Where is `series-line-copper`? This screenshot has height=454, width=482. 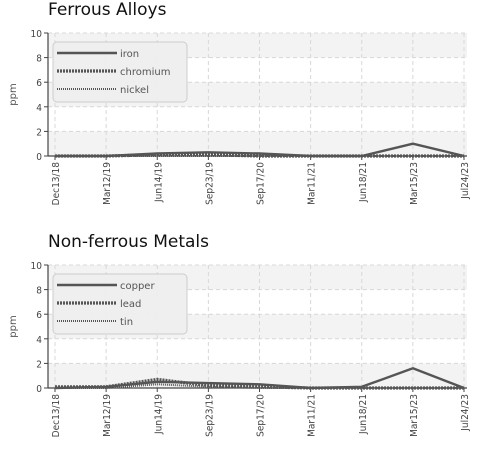
series-line-copper is located at coordinates (259, 378).